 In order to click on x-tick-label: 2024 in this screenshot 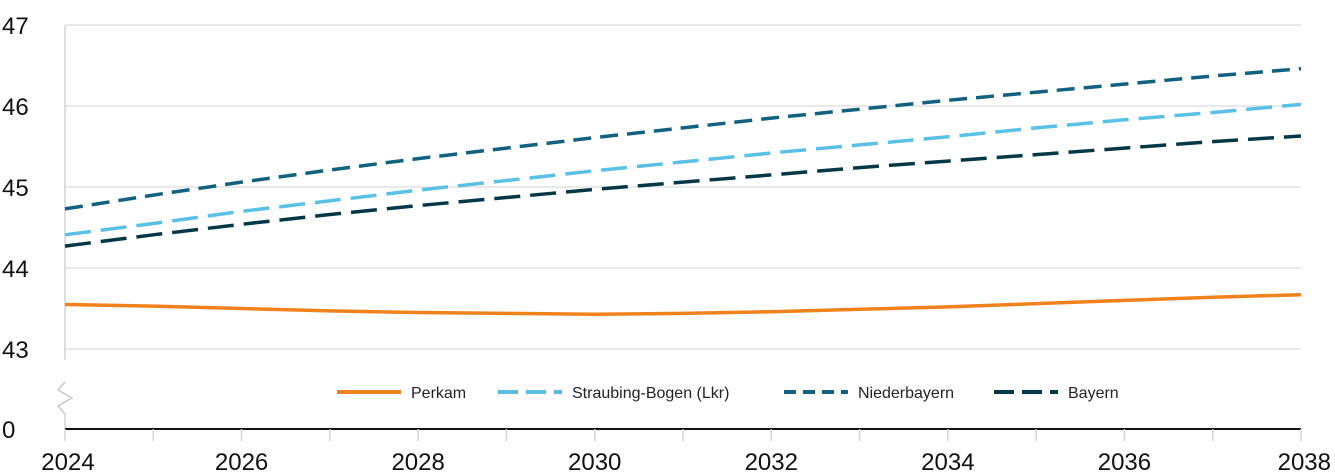, I will do `click(67, 462)`.